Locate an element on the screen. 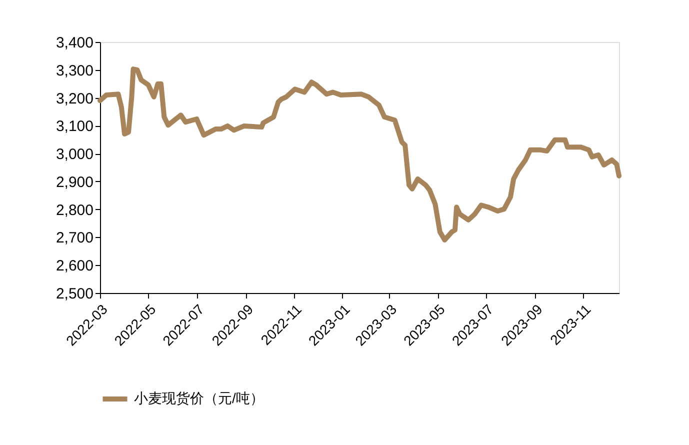 Image resolution: width=689 pixels, height=445 pixels. y-tick-label: 2,600 is located at coordinates (75, 266).